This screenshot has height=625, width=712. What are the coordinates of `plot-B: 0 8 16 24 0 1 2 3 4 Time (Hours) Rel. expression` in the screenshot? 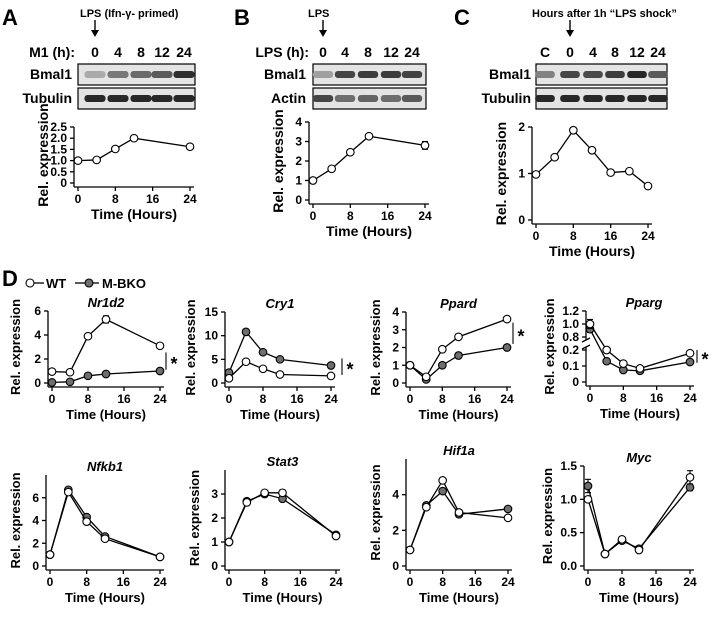 It's located at (351, 174).